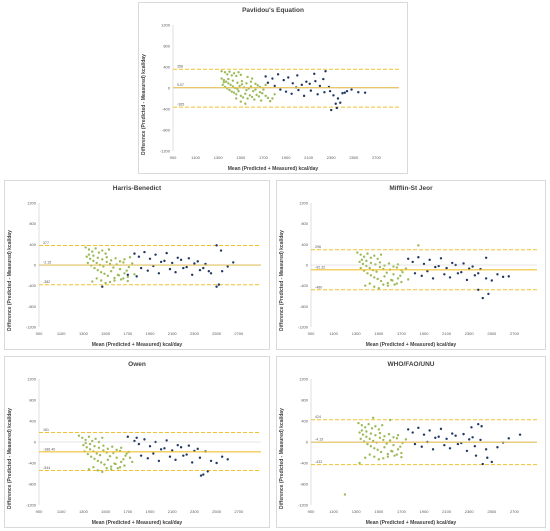  Describe the element at coordinates (47, 263) in the screenshot. I see `mean-label: -2.15` at that location.